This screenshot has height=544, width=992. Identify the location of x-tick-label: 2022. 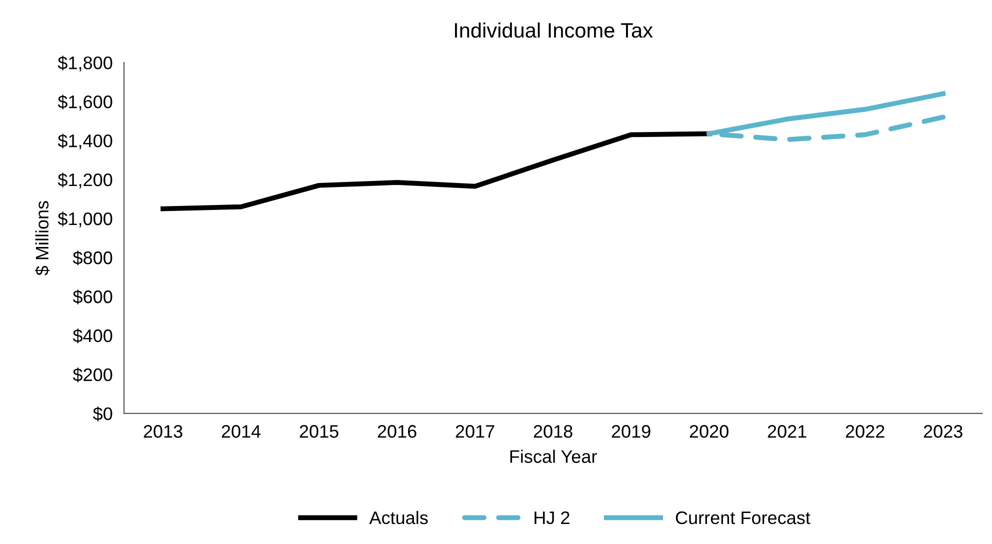
(865, 431).